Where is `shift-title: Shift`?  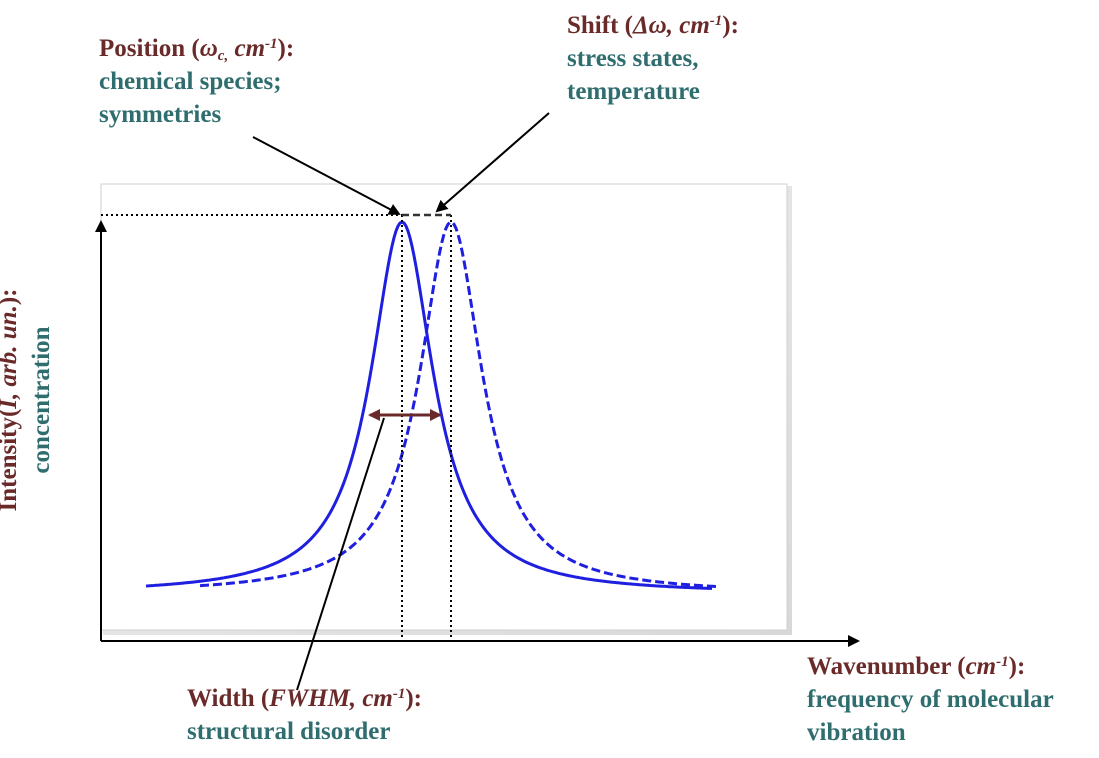
shift-title: Shift is located at coordinates (593, 25).